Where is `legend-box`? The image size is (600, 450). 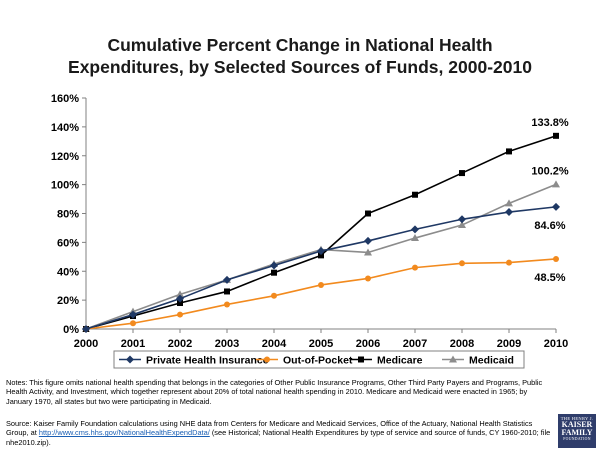
legend-box is located at coordinates (319, 359).